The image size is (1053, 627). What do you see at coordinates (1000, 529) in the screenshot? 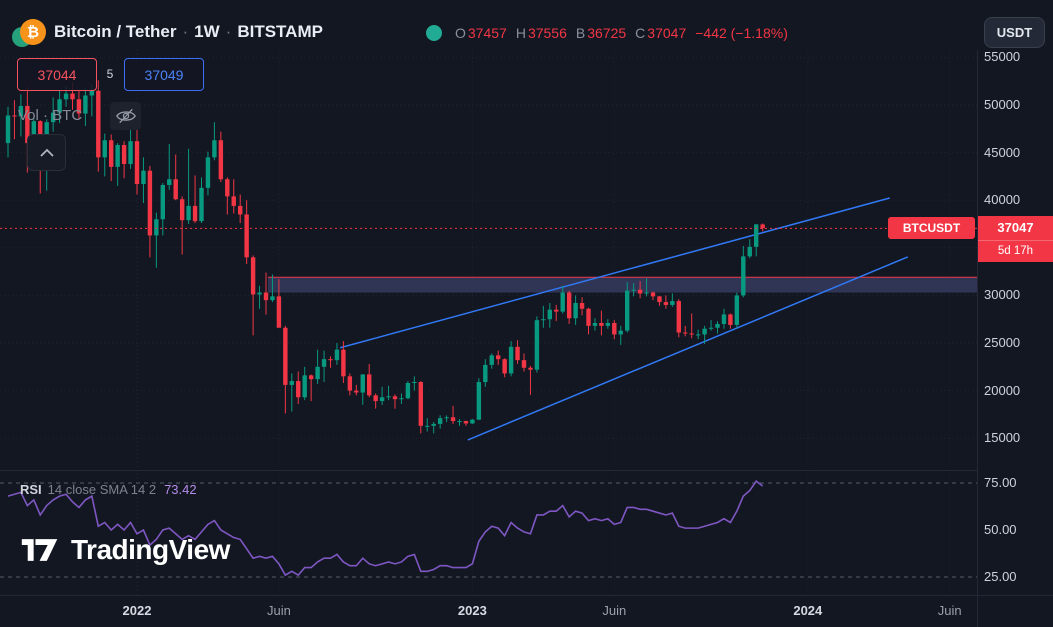
I see `axis-price-label: 50.00` at bounding box center [1000, 529].